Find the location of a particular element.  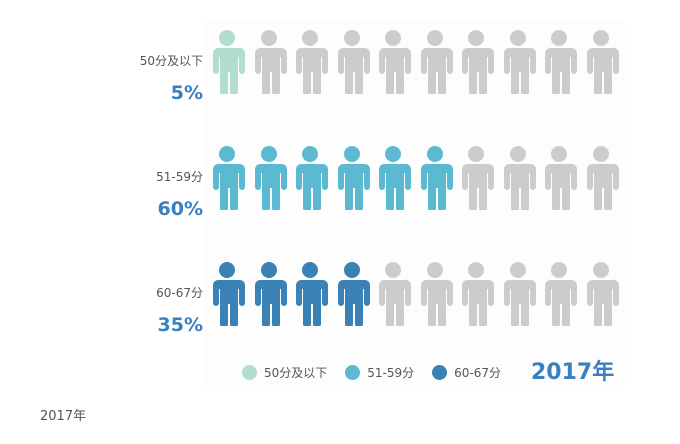

row-label: 60-67分 is located at coordinates (179, 293).